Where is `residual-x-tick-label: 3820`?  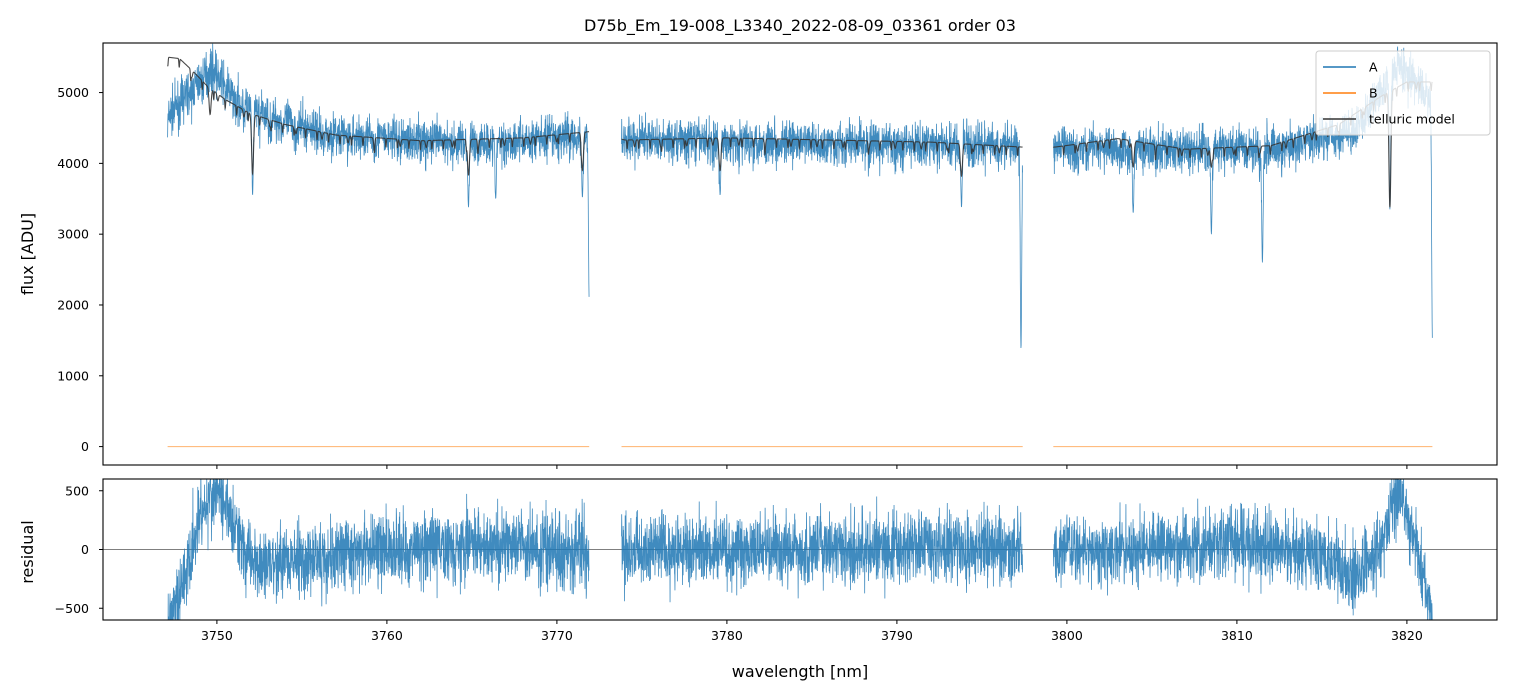
residual-x-tick-label: 3820 is located at coordinates (1407, 635).